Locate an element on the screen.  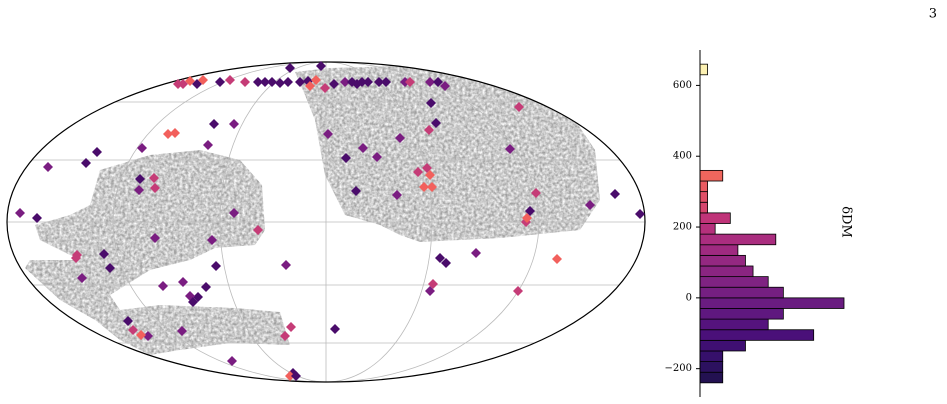
y-tick-label: 600 is located at coordinates (682, 85).